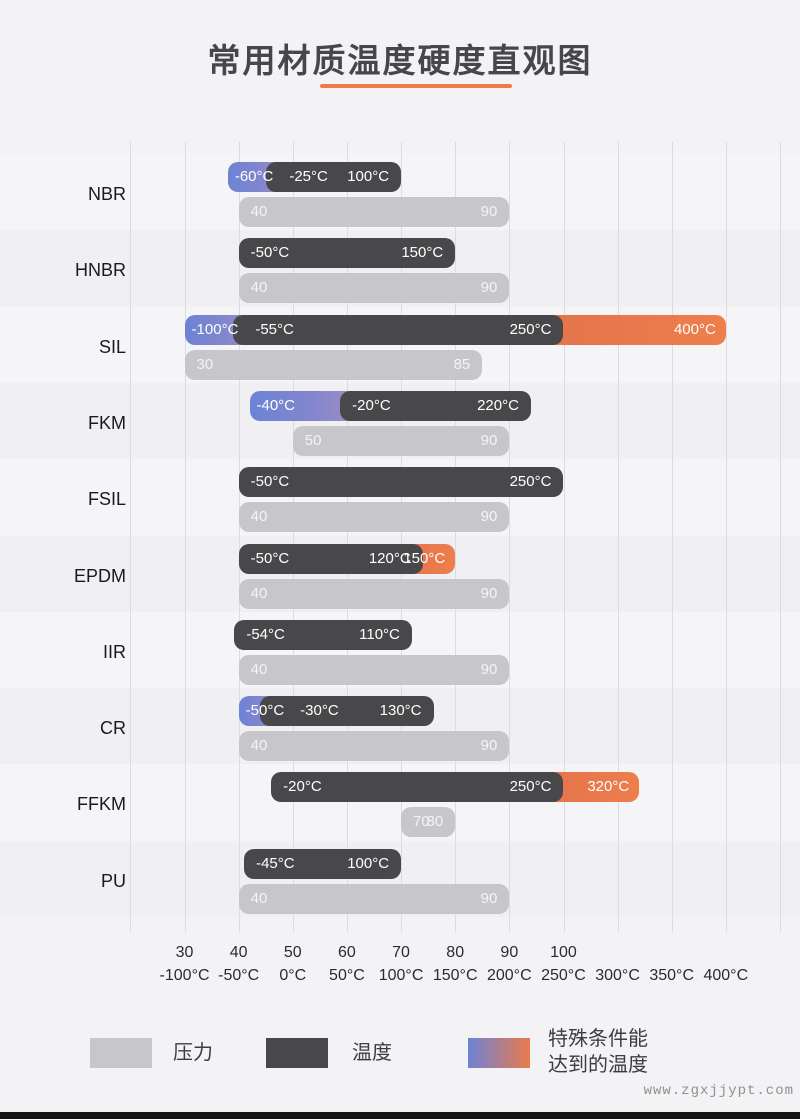  I want to click on temp-high-label: 220°C, so click(498, 405).